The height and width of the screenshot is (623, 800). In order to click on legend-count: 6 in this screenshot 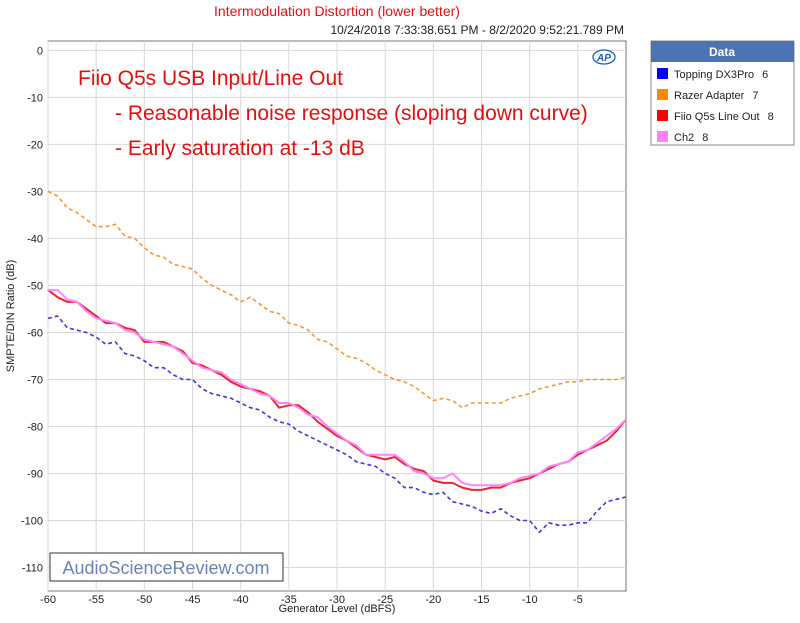, I will do `click(765, 75)`.